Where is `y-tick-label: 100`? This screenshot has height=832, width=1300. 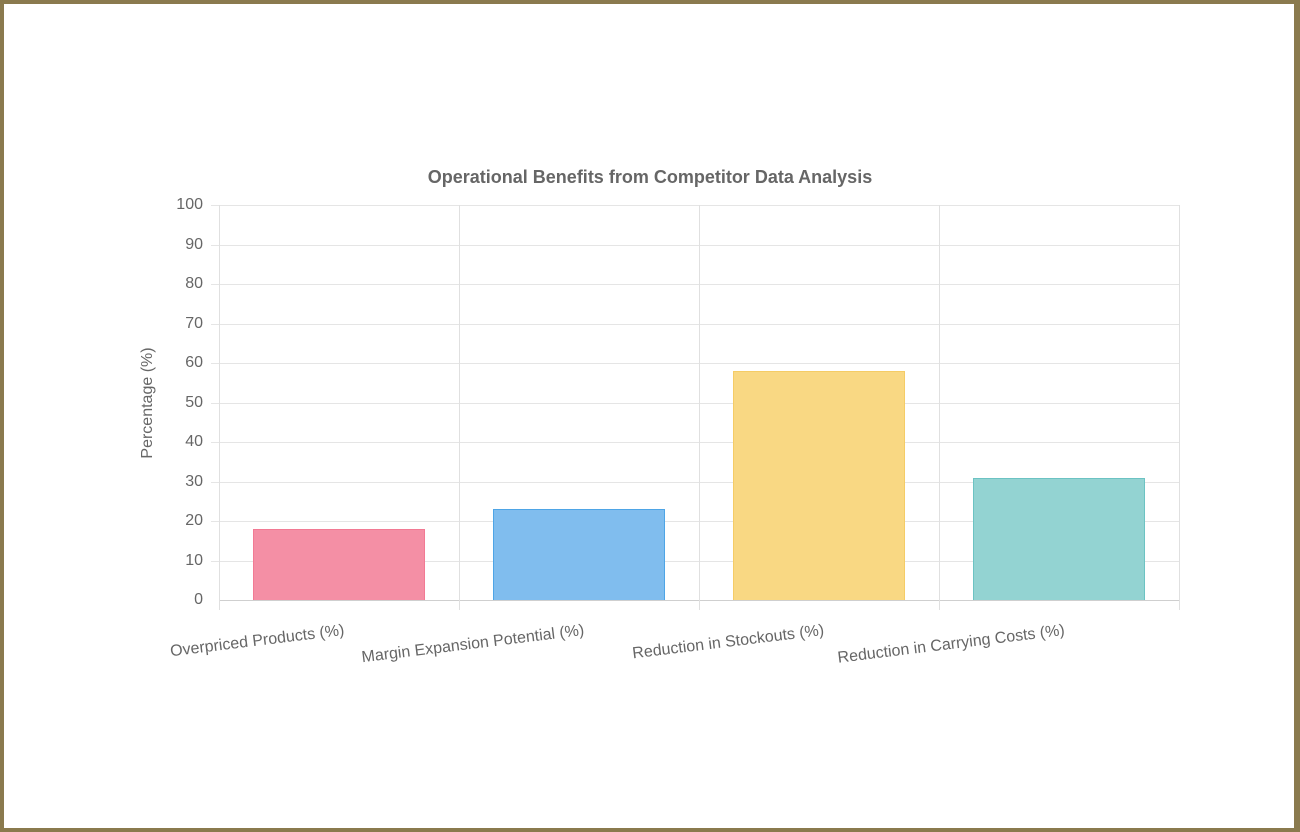 y-tick-label: 100 is located at coordinates (189, 204).